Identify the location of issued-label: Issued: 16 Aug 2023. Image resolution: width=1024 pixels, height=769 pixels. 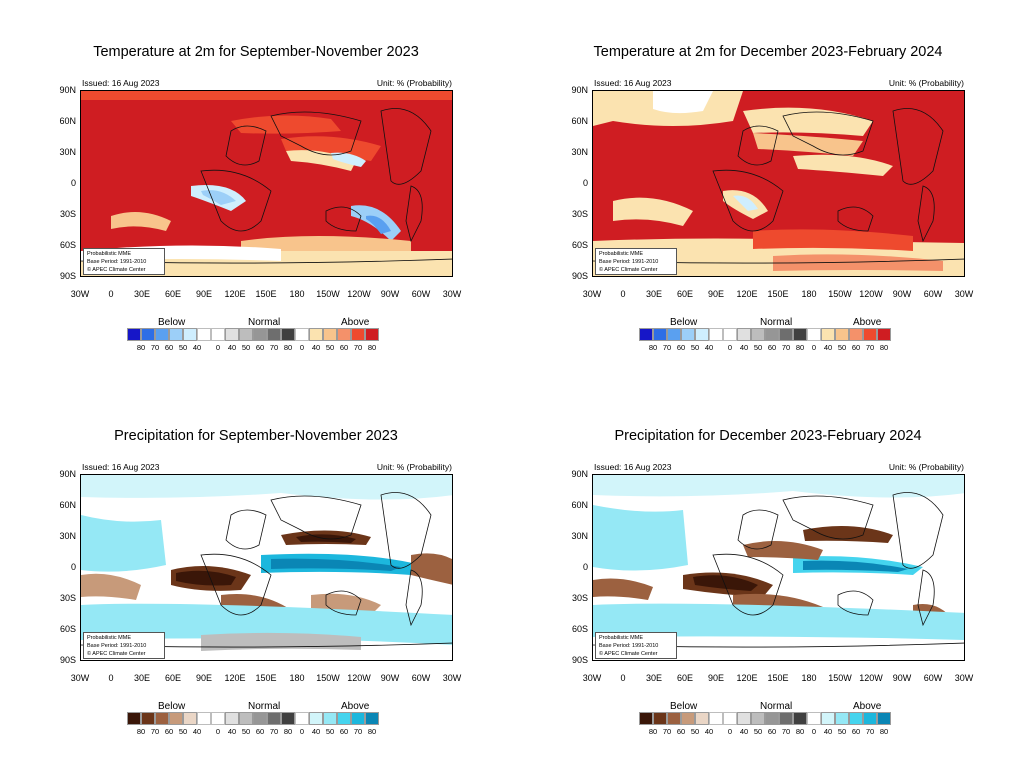
(633, 467).